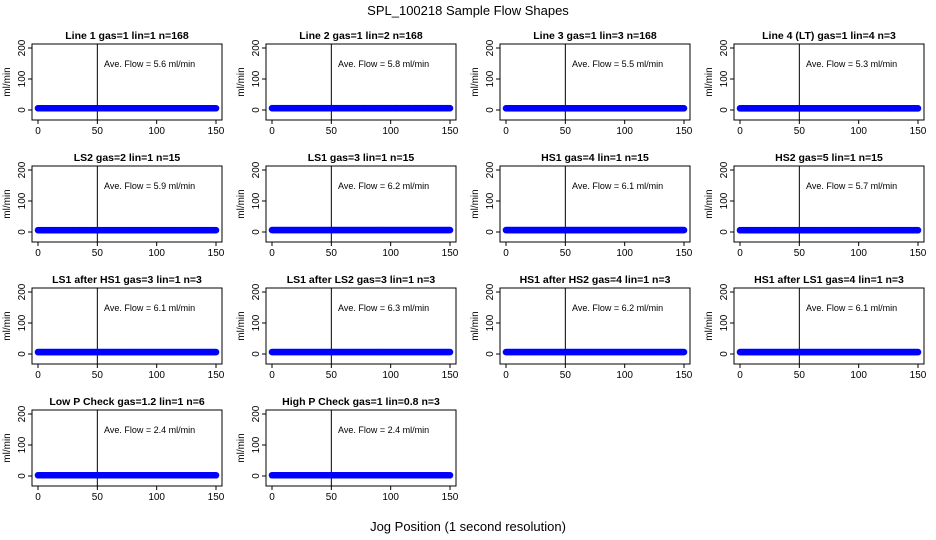  What do you see at coordinates (595, 158) in the screenshot?
I see `panel-title: HS1 gas=4 lin=1 n=15` at bounding box center [595, 158].